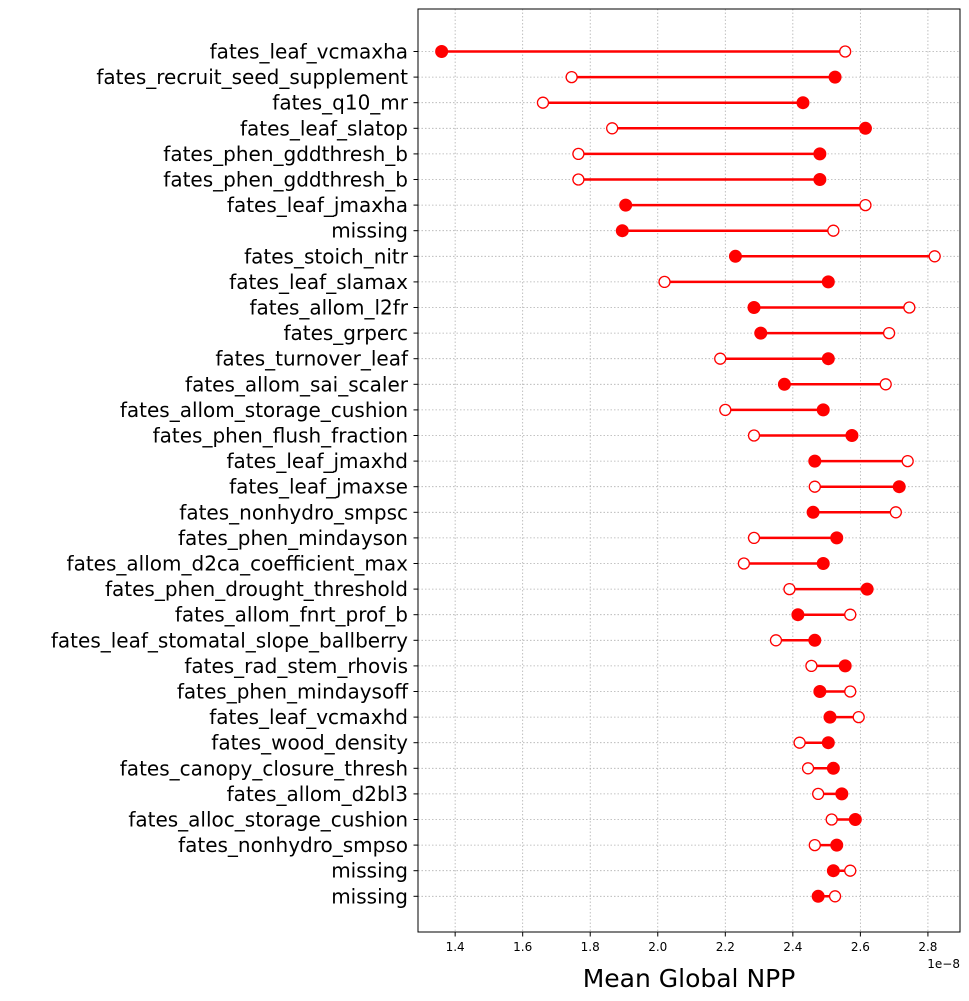 The width and height of the screenshot is (969, 1001). What do you see at coordinates (293, 512) in the screenshot?
I see `y-category-label: fates_nonhydro_smpsc` at bounding box center [293, 512].